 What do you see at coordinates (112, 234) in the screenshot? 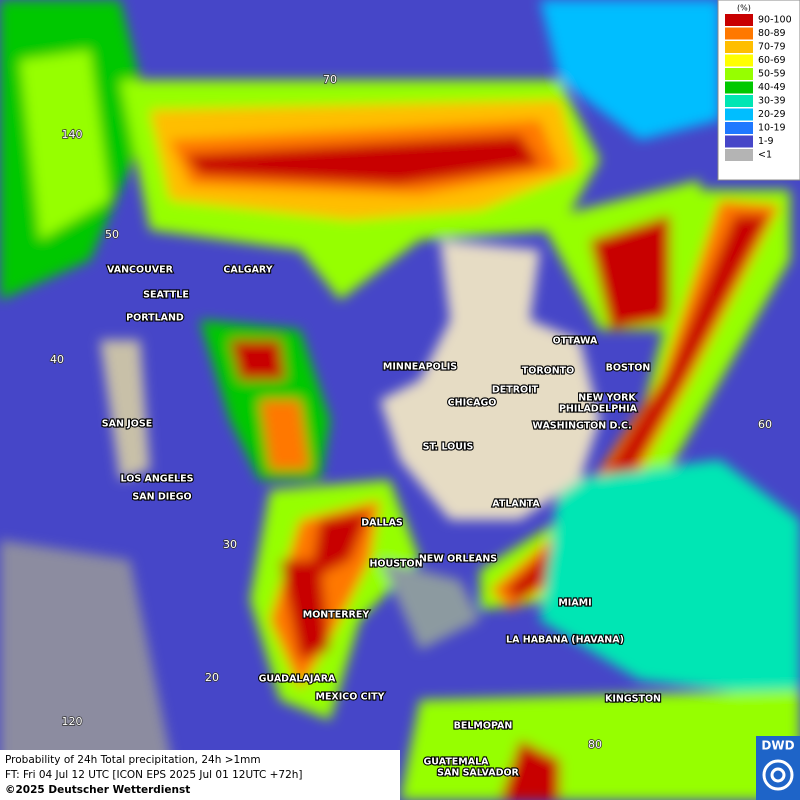
I see `graticule-label: 50` at bounding box center [112, 234].